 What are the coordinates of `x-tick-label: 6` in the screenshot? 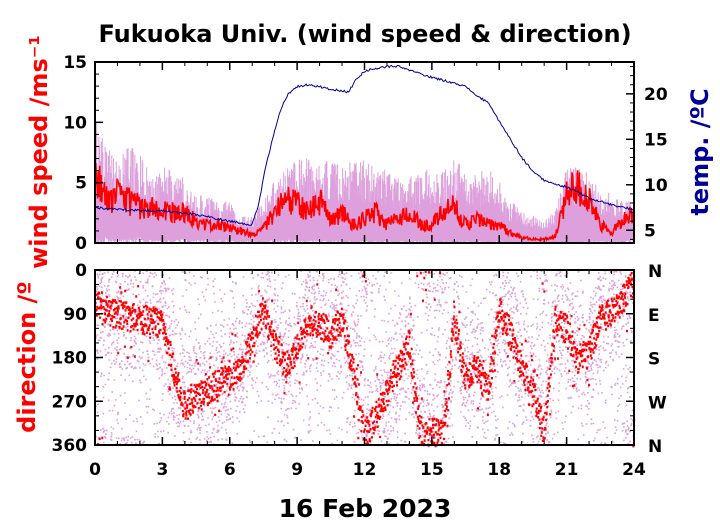 It's located at (230, 470).